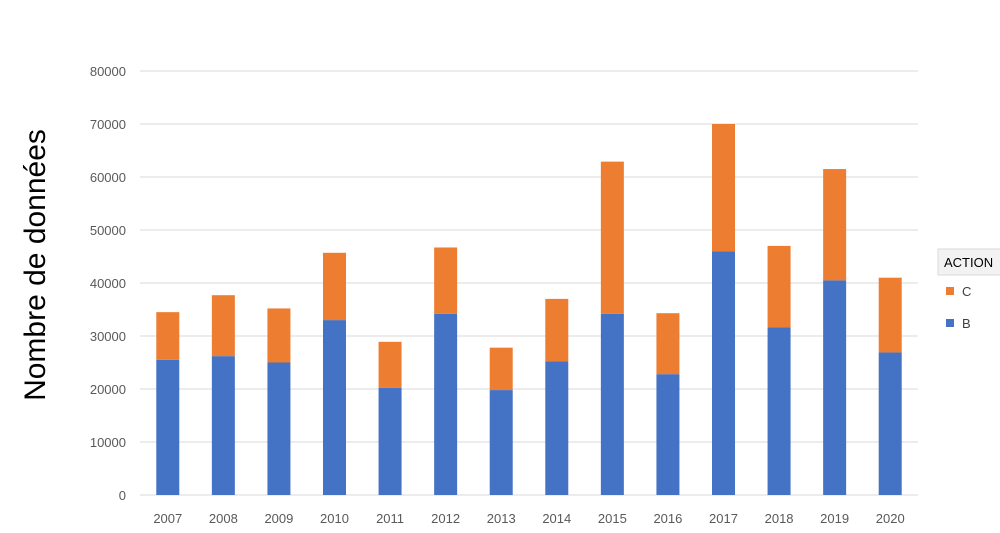 This screenshot has width=1000, height=533. I want to click on bar-segment-c-2020, so click(890, 315).